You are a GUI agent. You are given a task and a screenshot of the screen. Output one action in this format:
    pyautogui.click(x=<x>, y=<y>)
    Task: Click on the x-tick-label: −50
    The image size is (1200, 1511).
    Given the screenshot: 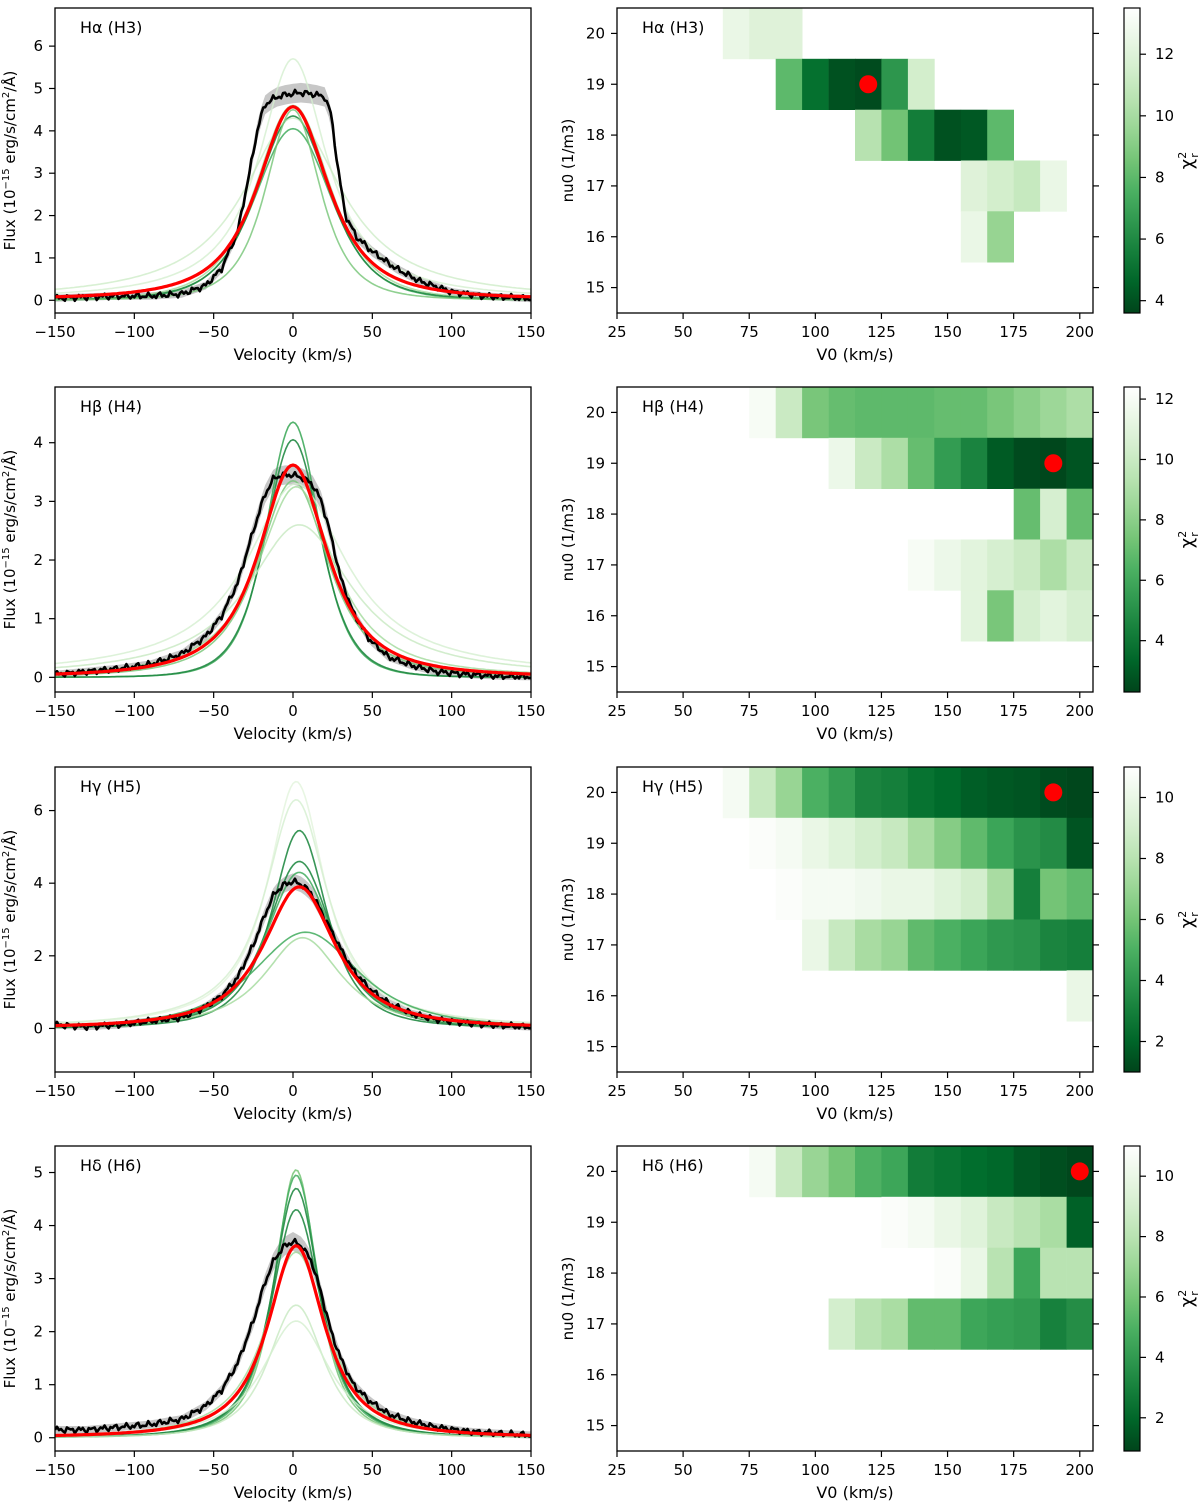 What is the action you would take?
    pyautogui.click(x=214, y=1470)
    